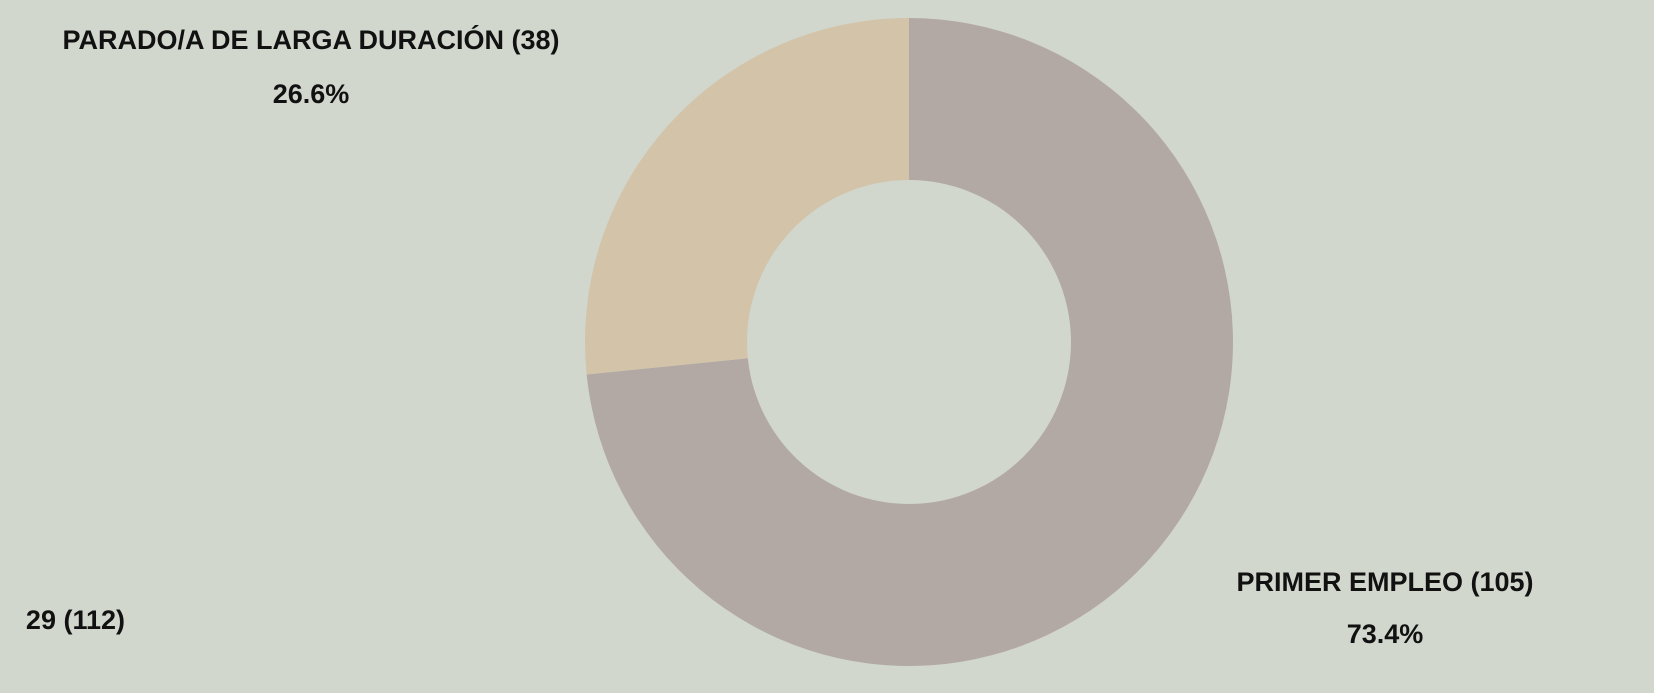  I want to click on value-label: 73.4%, so click(1385, 634).